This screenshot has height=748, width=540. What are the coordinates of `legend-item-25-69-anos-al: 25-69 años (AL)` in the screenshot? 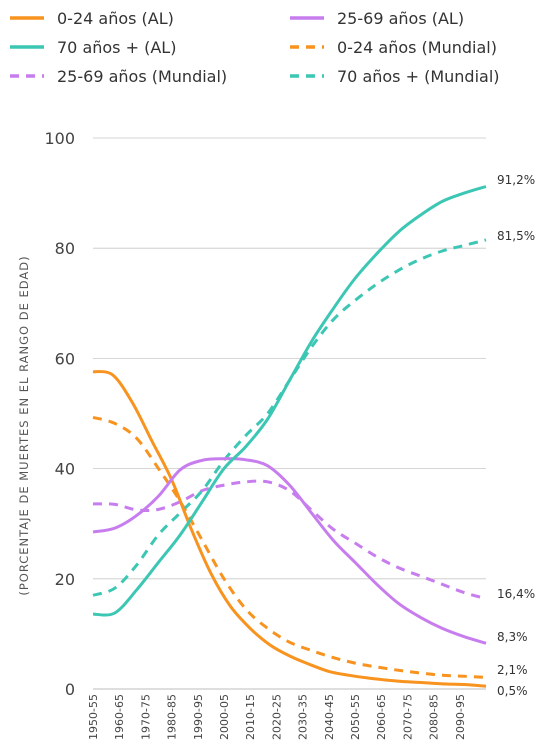 It's located at (377, 18).